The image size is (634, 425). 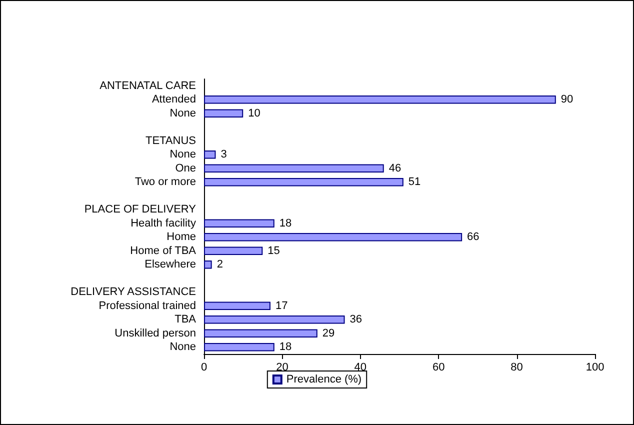 What do you see at coordinates (185, 168) in the screenshot?
I see `y-tick-label: One` at bounding box center [185, 168].